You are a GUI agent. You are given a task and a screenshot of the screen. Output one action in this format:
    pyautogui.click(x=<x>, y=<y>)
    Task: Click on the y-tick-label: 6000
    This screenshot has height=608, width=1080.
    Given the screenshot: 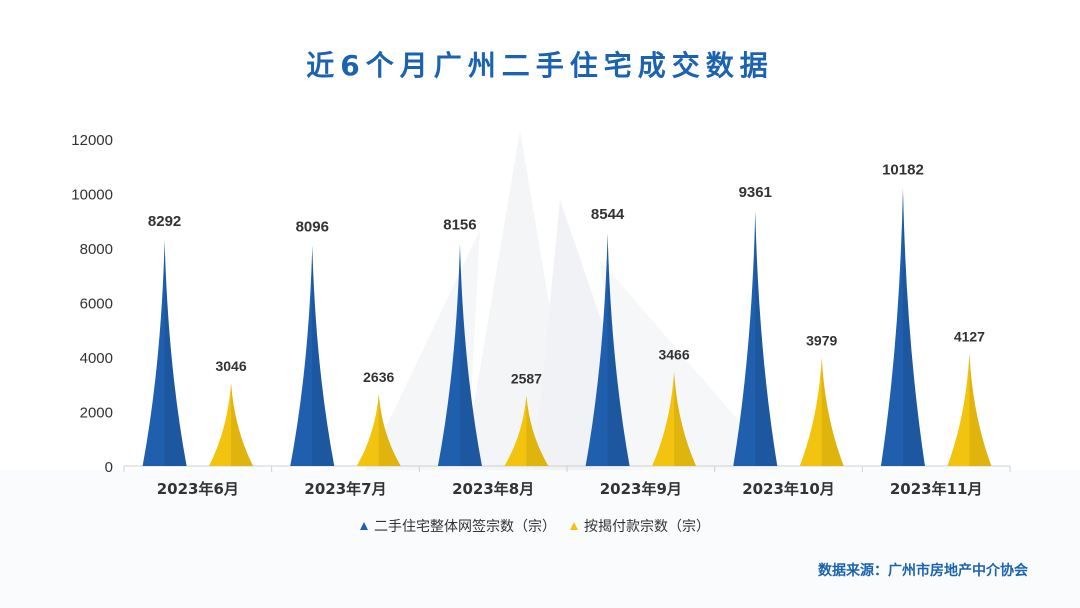 What is the action you would take?
    pyautogui.click(x=96, y=304)
    